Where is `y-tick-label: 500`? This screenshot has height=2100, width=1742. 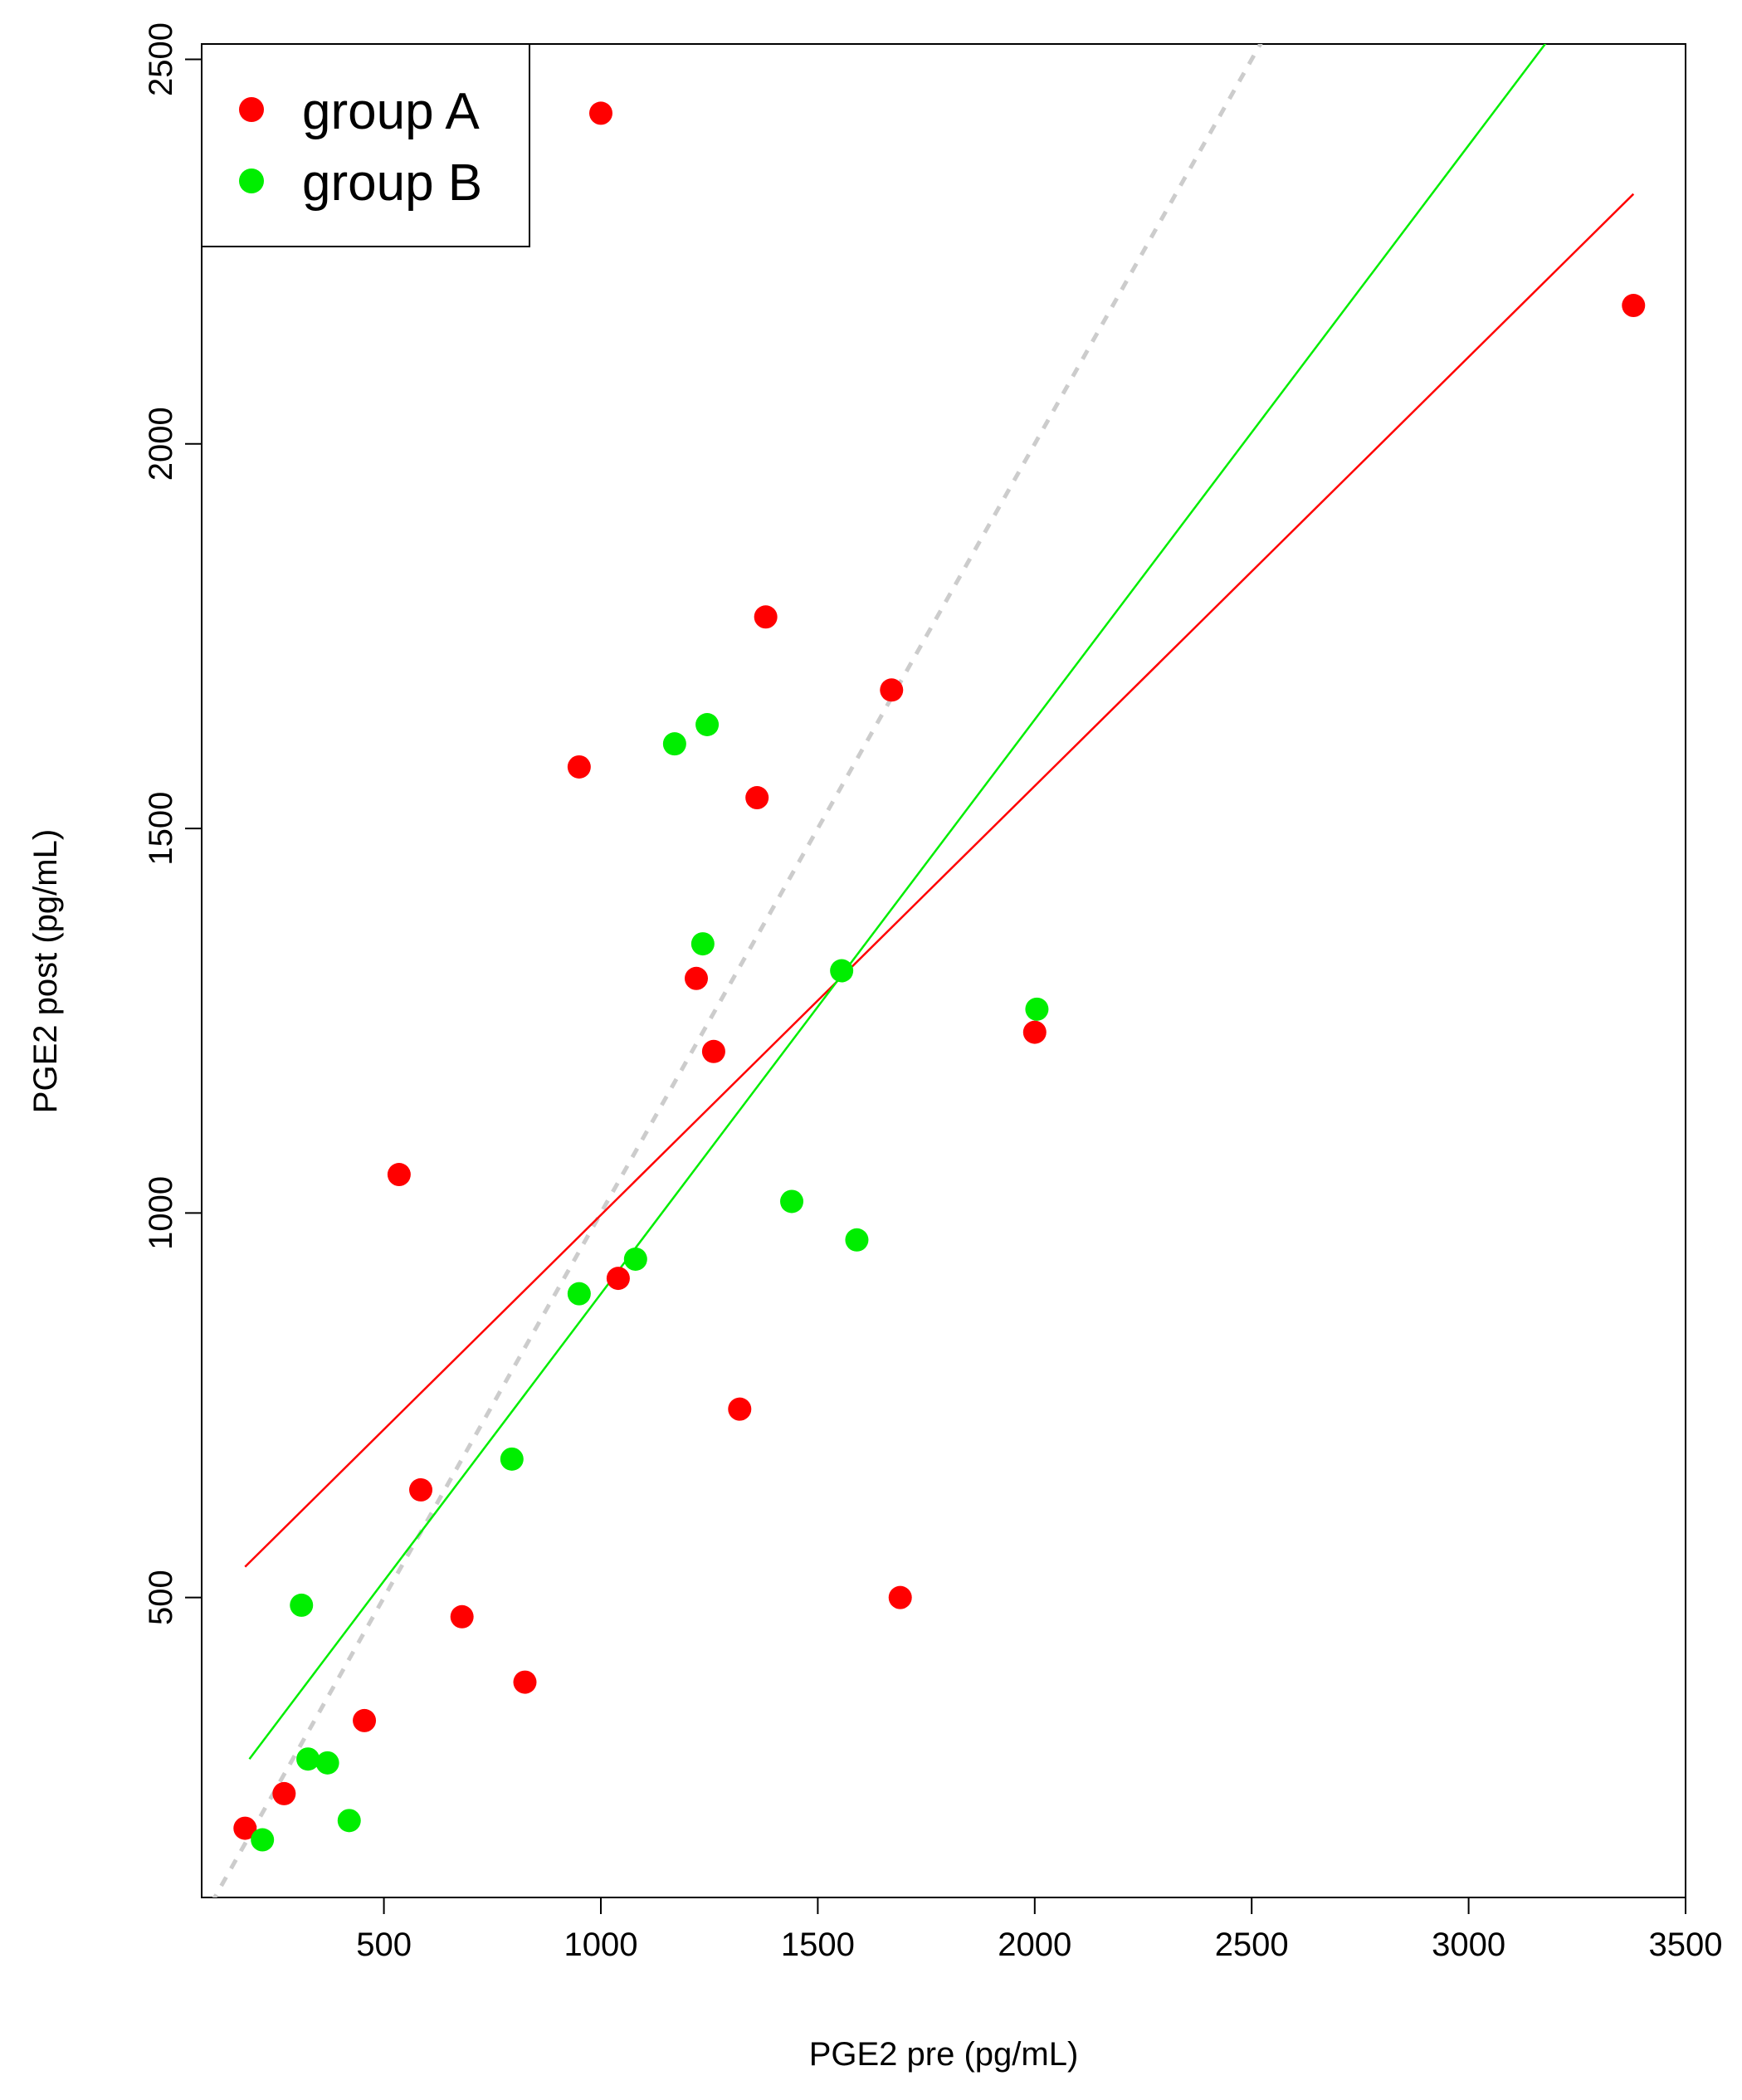 y-tick-label: 500 is located at coordinates (161, 1597).